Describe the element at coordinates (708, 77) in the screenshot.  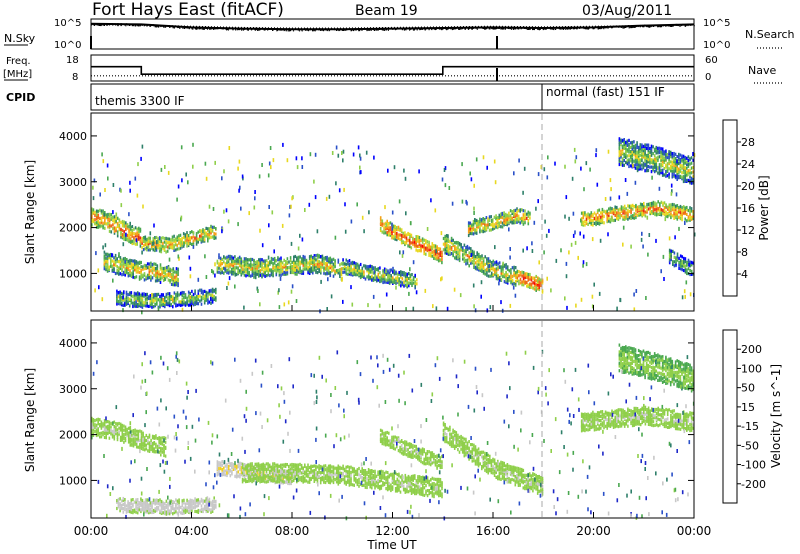
I see `nave-tick-bottom: 0` at that location.